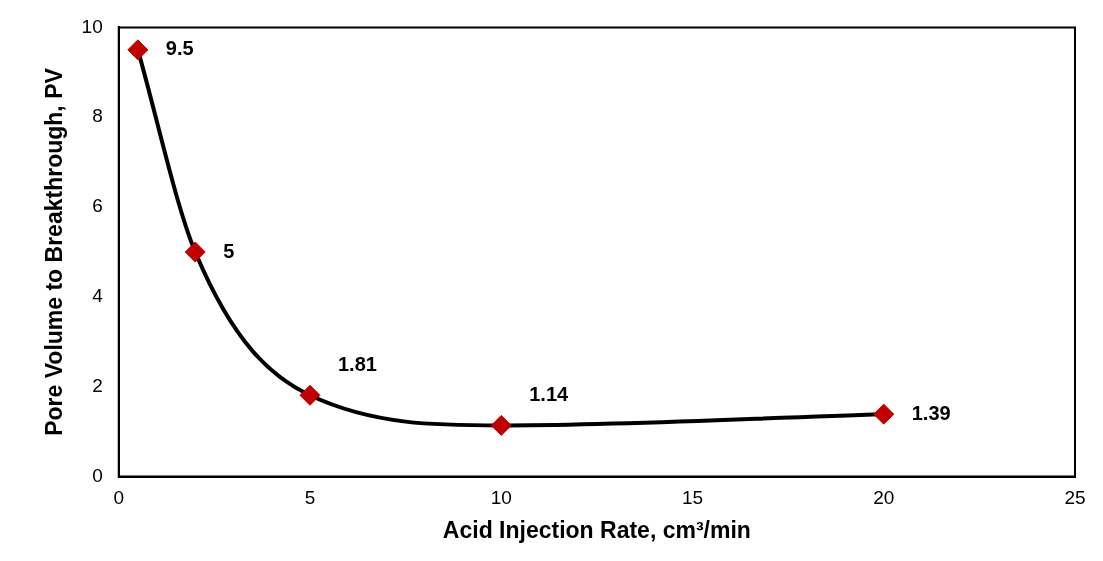  I want to click on y-tick-label: 2, so click(97, 385).